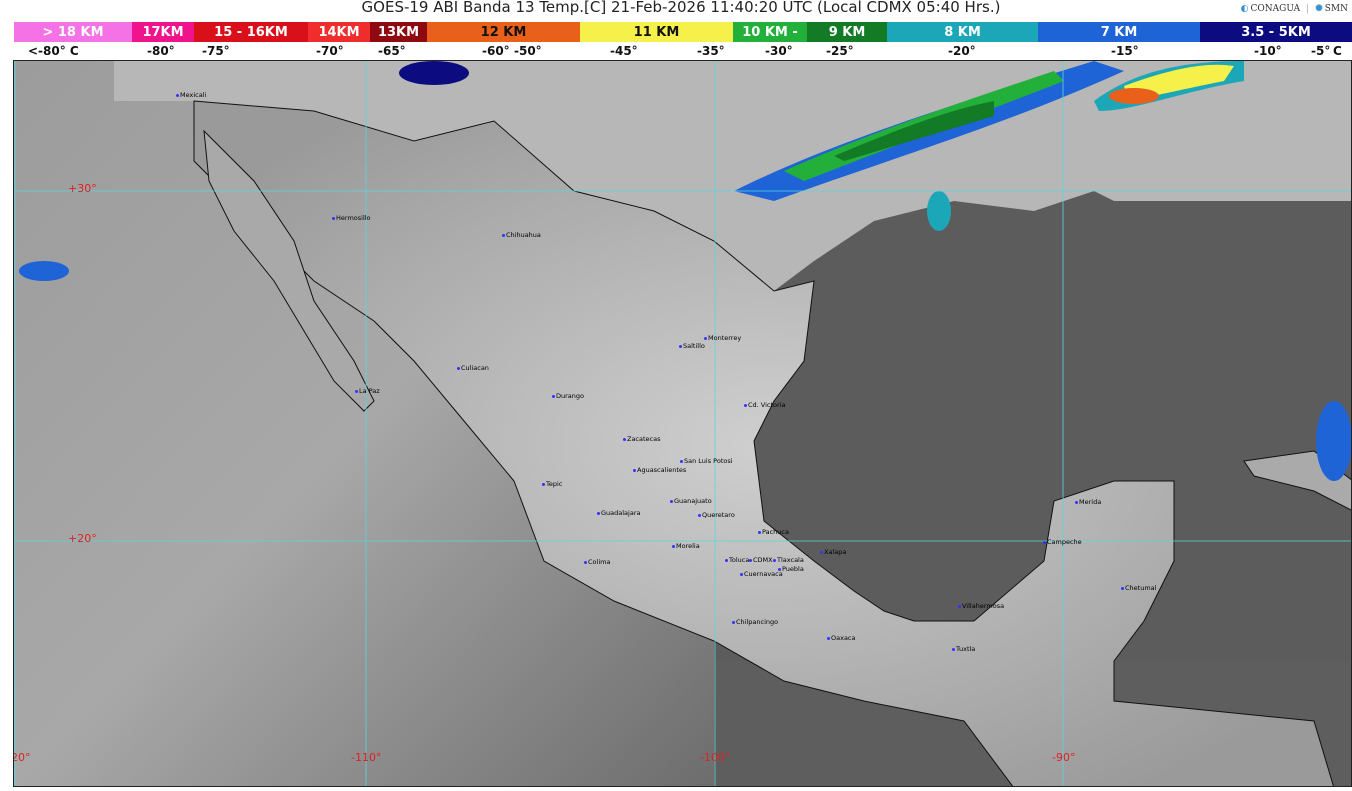 Image resolution: width=1352 pixels, height=791 pixels. What do you see at coordinates (764, 405) in the screenshot?
I see `city-label: Cd. Victoria` at bounding box center [764, 405].